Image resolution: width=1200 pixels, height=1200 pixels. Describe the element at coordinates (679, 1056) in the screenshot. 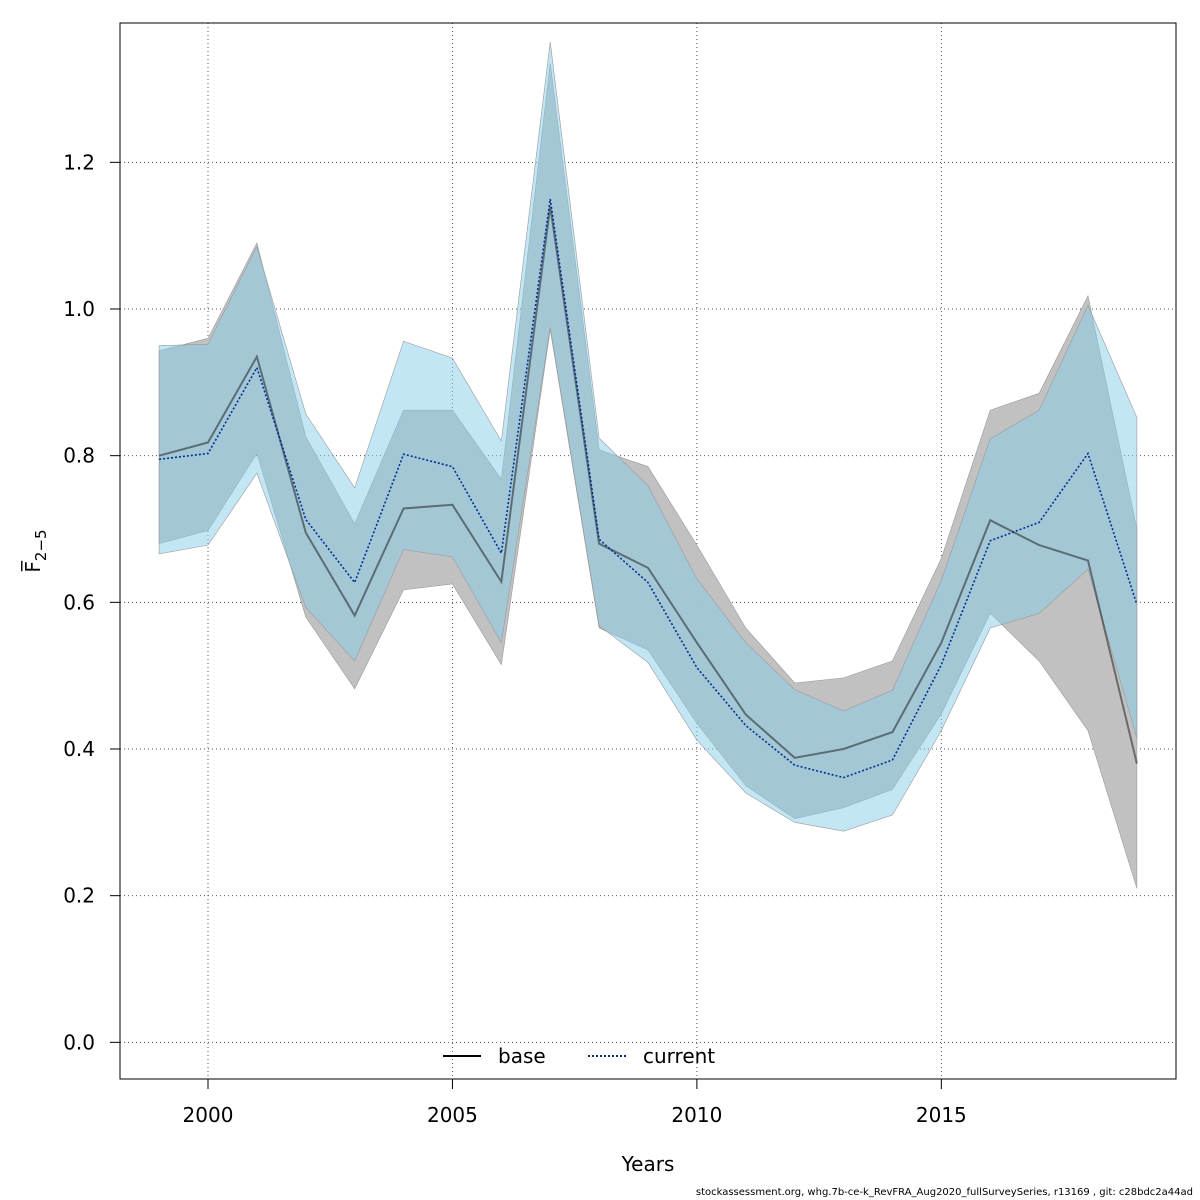

I see `legend-current-label: current` at that location.